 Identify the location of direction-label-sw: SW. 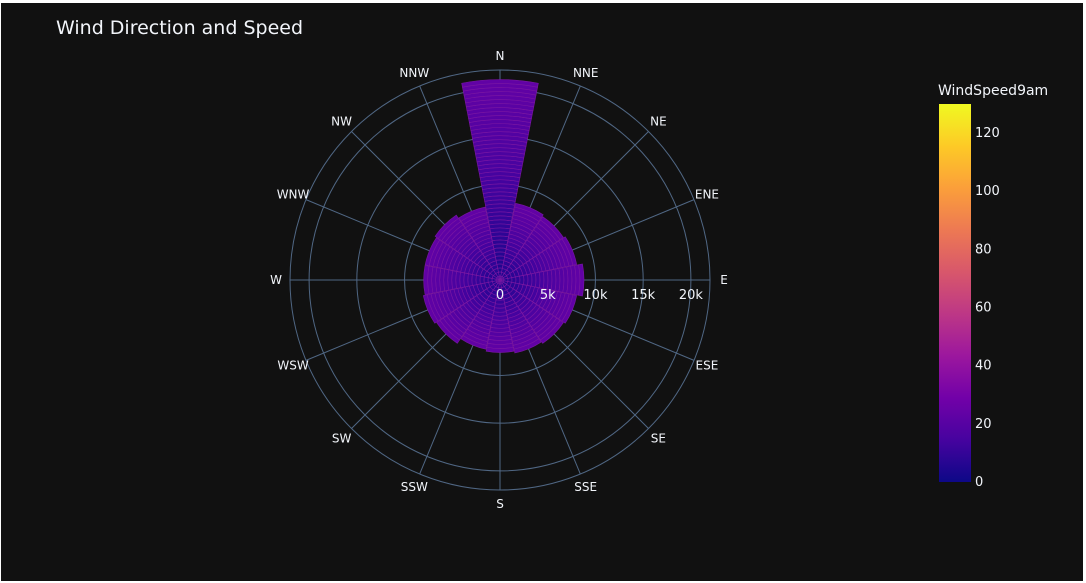
(342, 438).